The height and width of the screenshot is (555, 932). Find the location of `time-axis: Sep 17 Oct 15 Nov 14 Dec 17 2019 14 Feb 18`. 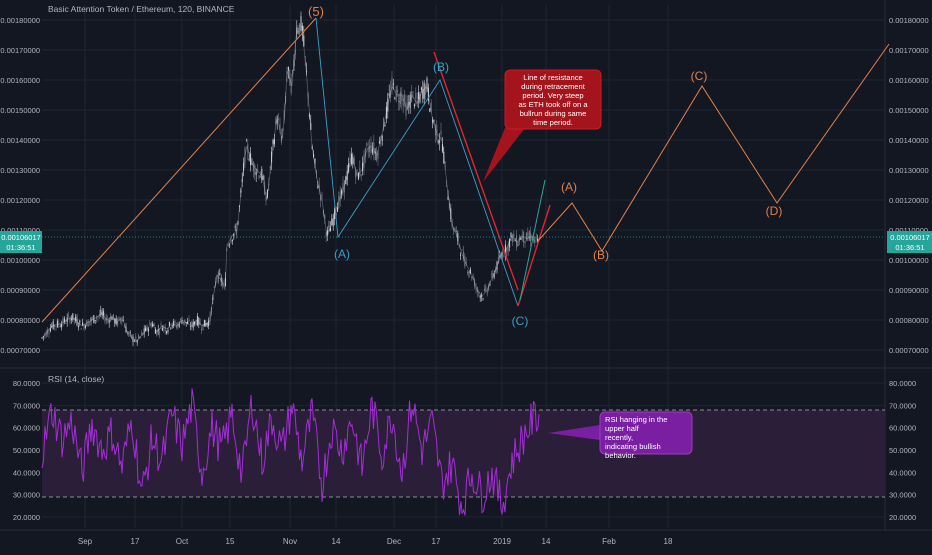

time-axis: Sep 17 Oct 15 Nov 14 Dec 17 2019 14 Feb 18 is located at coordinates (375, 541).